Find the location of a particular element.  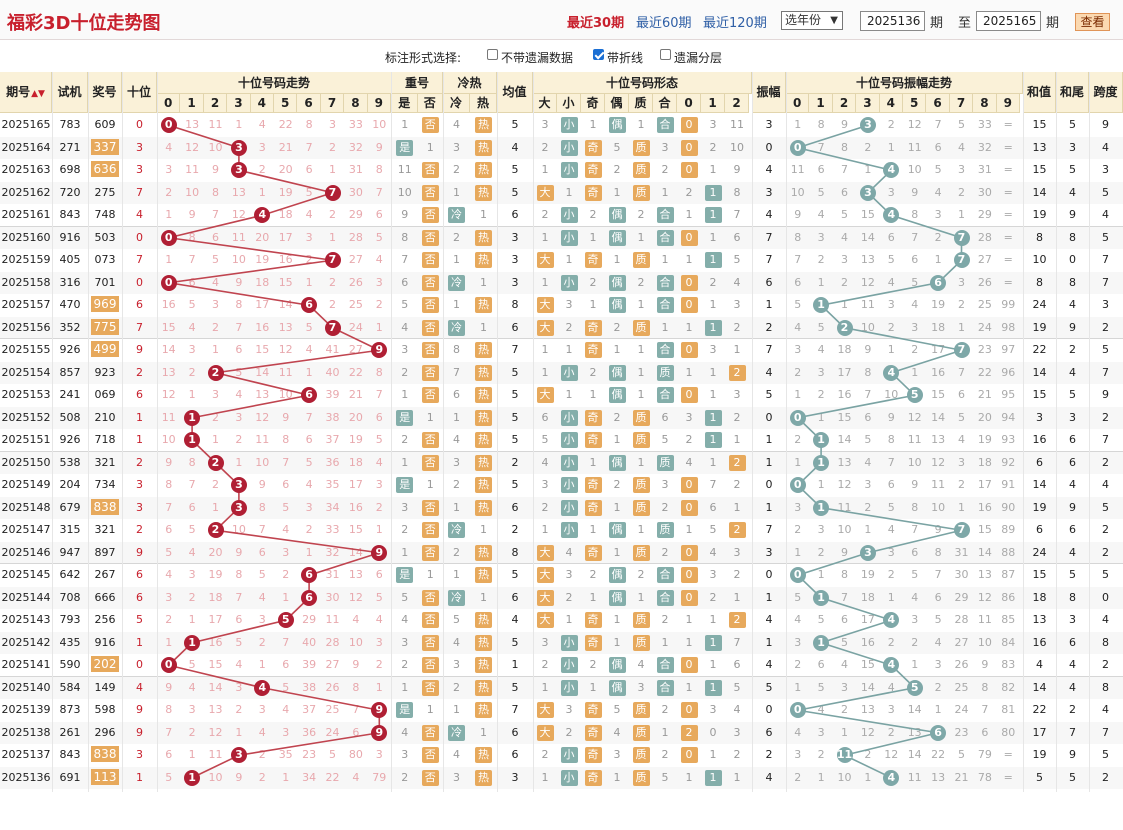

to-qi-label: 期 is located at coordinates (1053, 23).